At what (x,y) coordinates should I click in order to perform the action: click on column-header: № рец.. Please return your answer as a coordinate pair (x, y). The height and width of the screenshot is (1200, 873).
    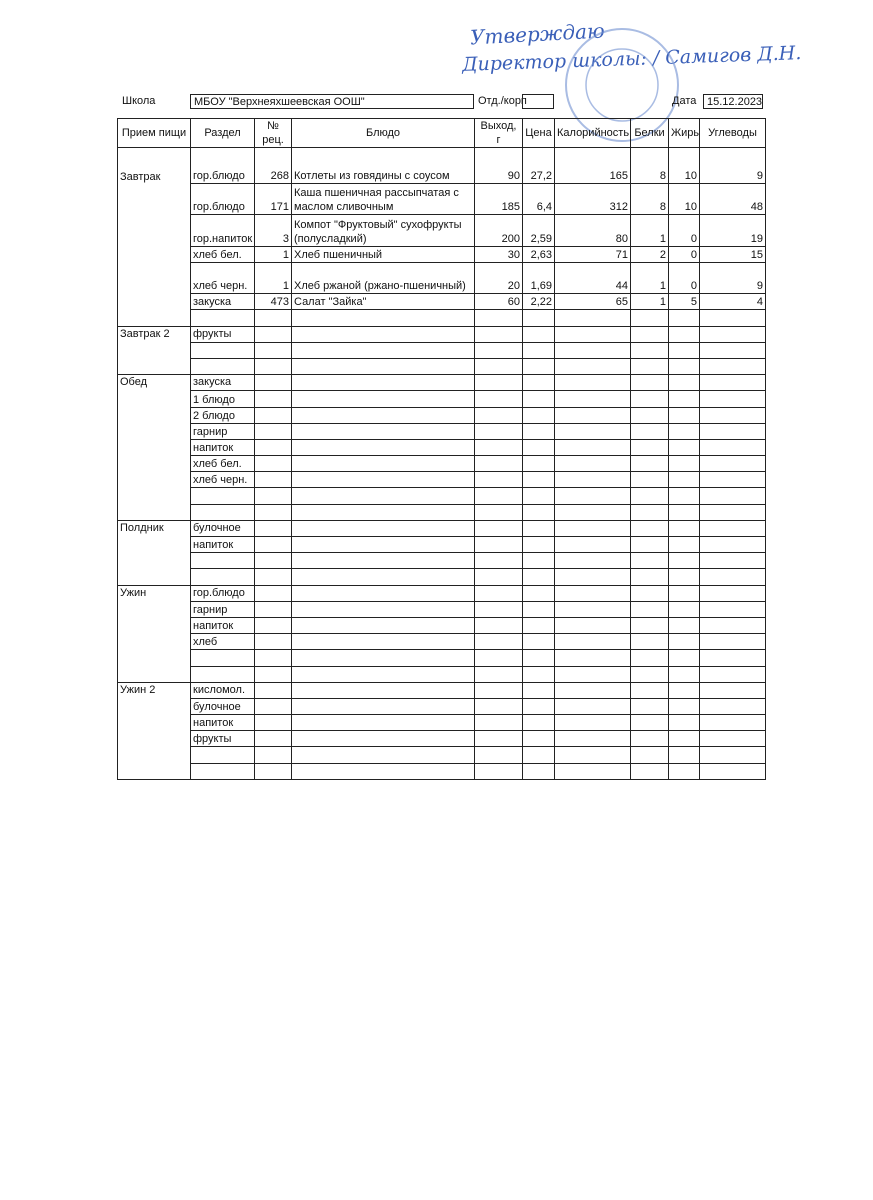
    Looking at the image, I should click on (273, 133).